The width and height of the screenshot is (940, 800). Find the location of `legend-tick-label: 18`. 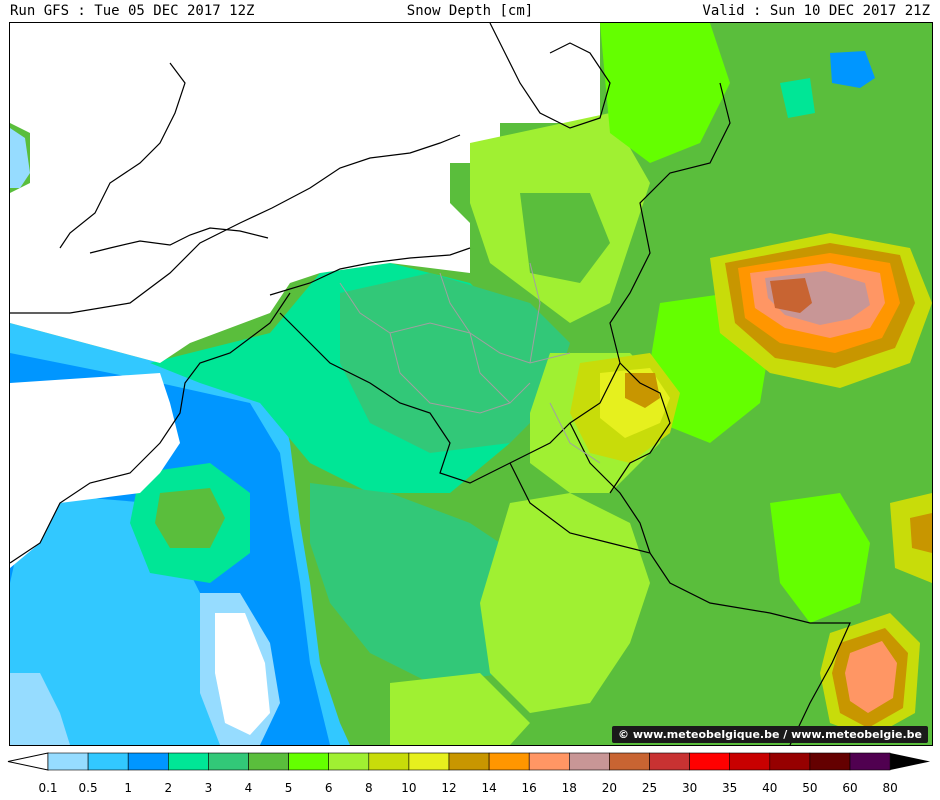

legend-tick-label: 18 is located at coordinates (569, 788).